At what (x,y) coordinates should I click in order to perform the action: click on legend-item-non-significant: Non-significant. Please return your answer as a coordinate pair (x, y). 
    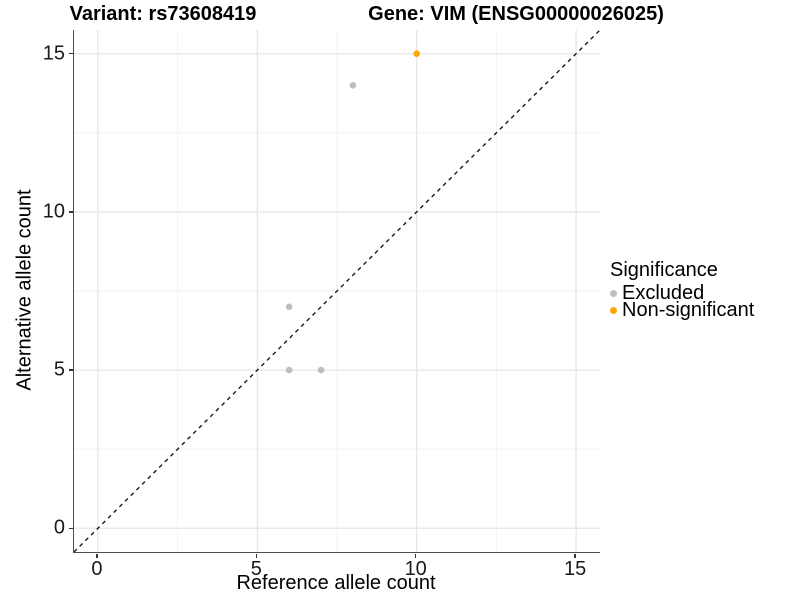
    Looking at the image, I should click on (682, 310).